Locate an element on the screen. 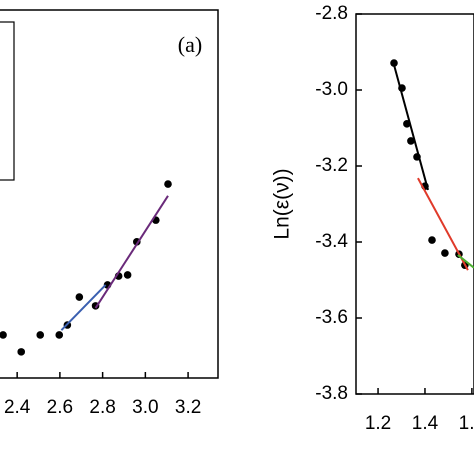 Image resolution: width=474 pixels, height=474 pixels. x-tick-label: 2.6 is located at coordinates (60, 407).